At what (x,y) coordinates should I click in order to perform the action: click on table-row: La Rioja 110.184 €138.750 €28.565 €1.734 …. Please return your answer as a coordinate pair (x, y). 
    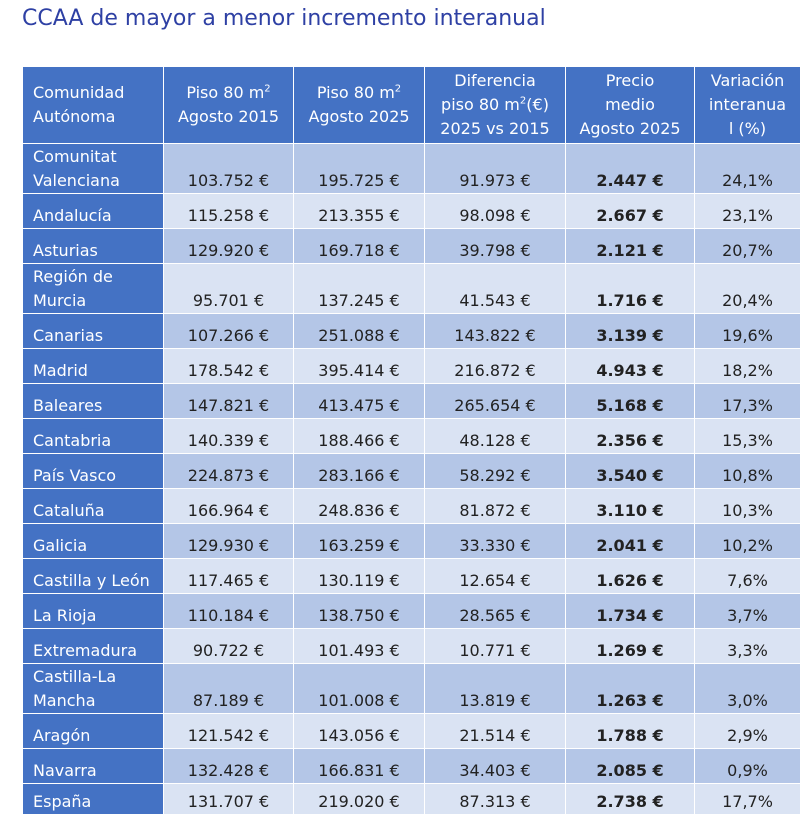
    Looking at the image, I should click on (411, 611).